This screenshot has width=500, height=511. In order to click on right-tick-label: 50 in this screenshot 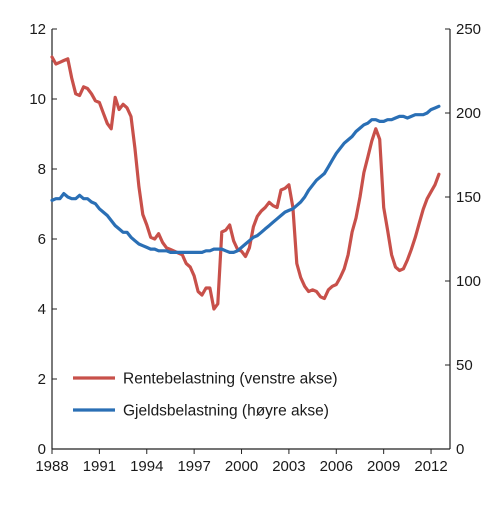, I will do `click(464, 365)`.